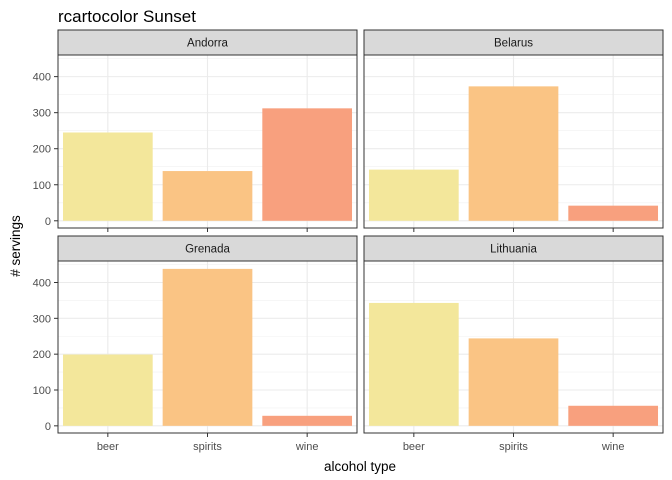 Image resolution: width=672 pixels, height=480 pixels. I want to click on bar-lithuania-wine, so click(613, 415).